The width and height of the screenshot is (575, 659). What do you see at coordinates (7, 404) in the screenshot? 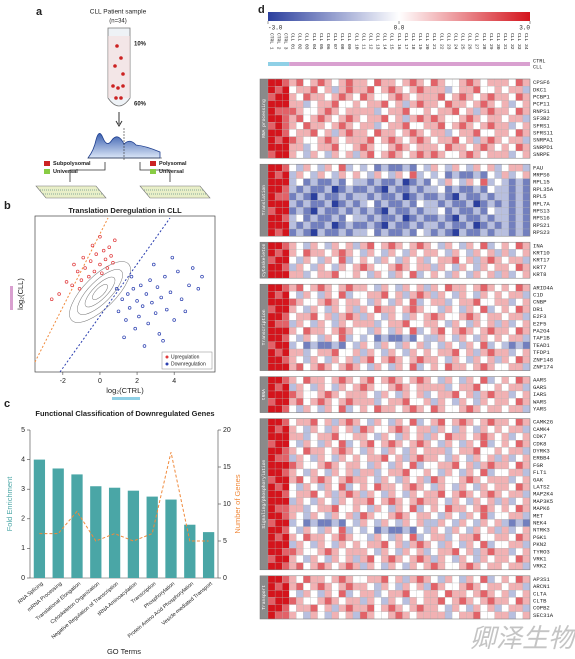
I see `panel-label: c` at bounding box center [7, 404].